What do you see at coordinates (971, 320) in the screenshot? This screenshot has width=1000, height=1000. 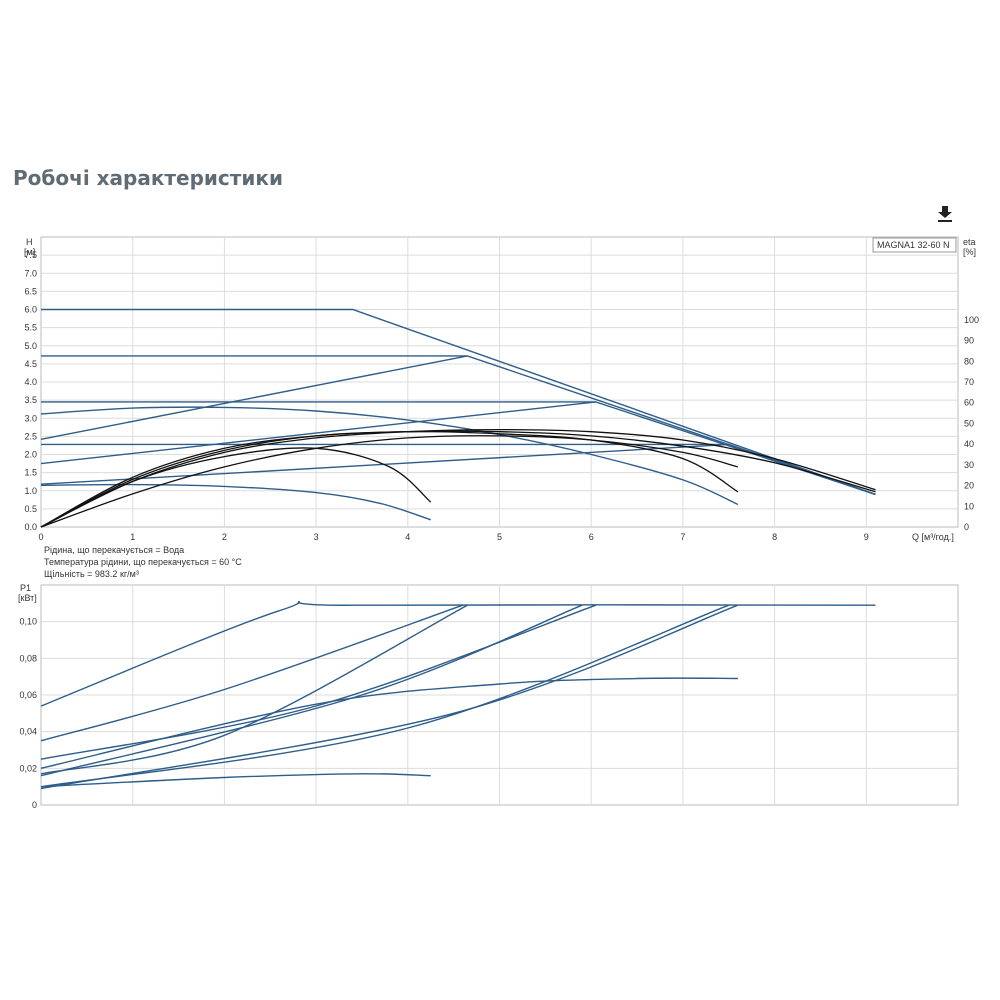 I see `y2-tick-label: 100` at bounding box center [971, 320].